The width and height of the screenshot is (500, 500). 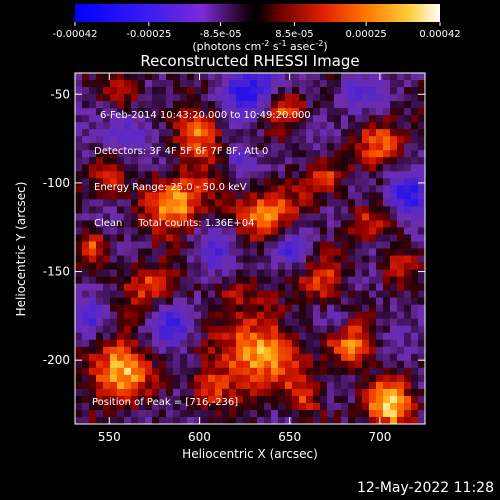 I want to click on colorbar-gradient, so click(x=257, y=13).